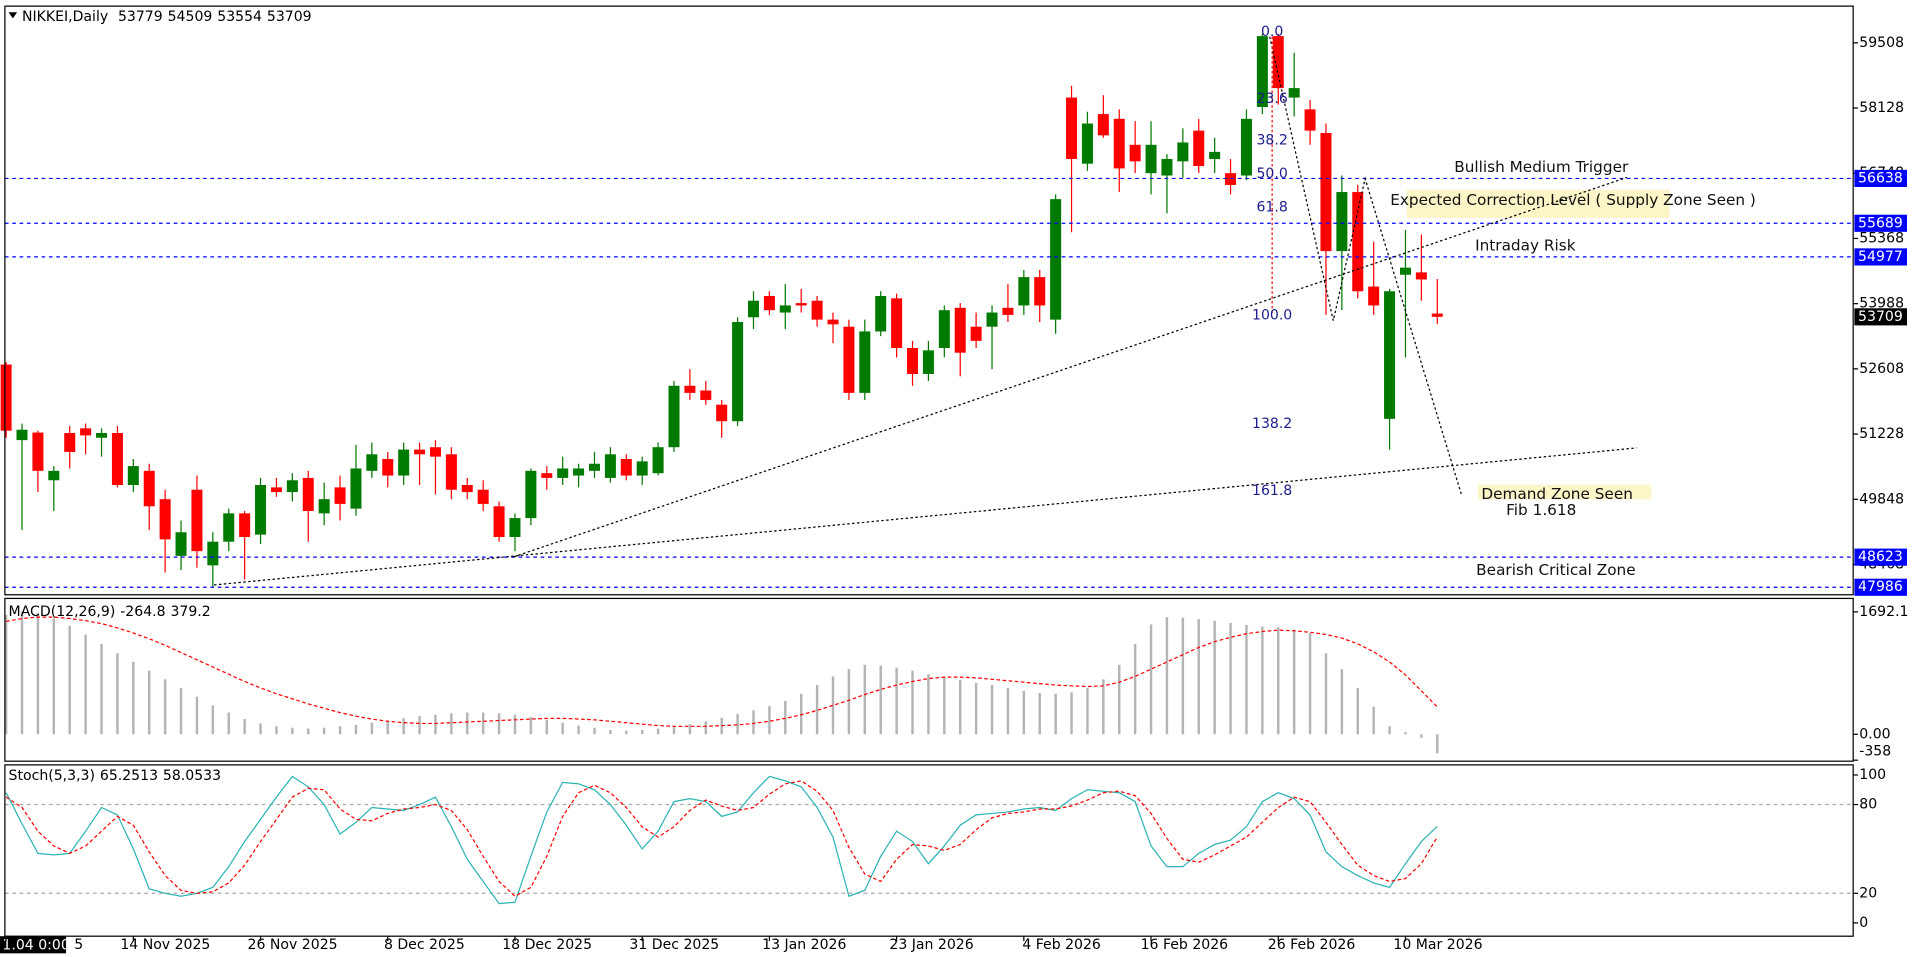 The height and width of the screenshot is (957, 1918). I want to click on stoch-signal-value: 58.0533, so click(192, 776).